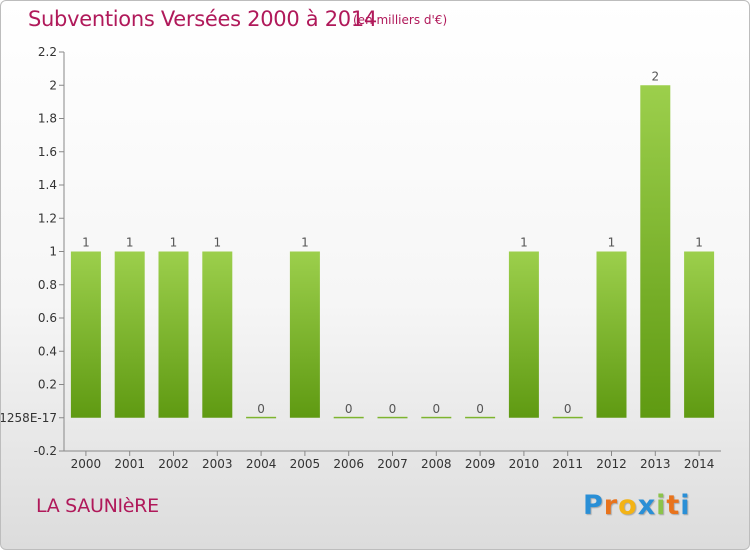 The width and height of the screenshot is (750, 550). Describe the element at coordinates (673, 505) in the screenshot. I see `logo-letter: t` at that location.